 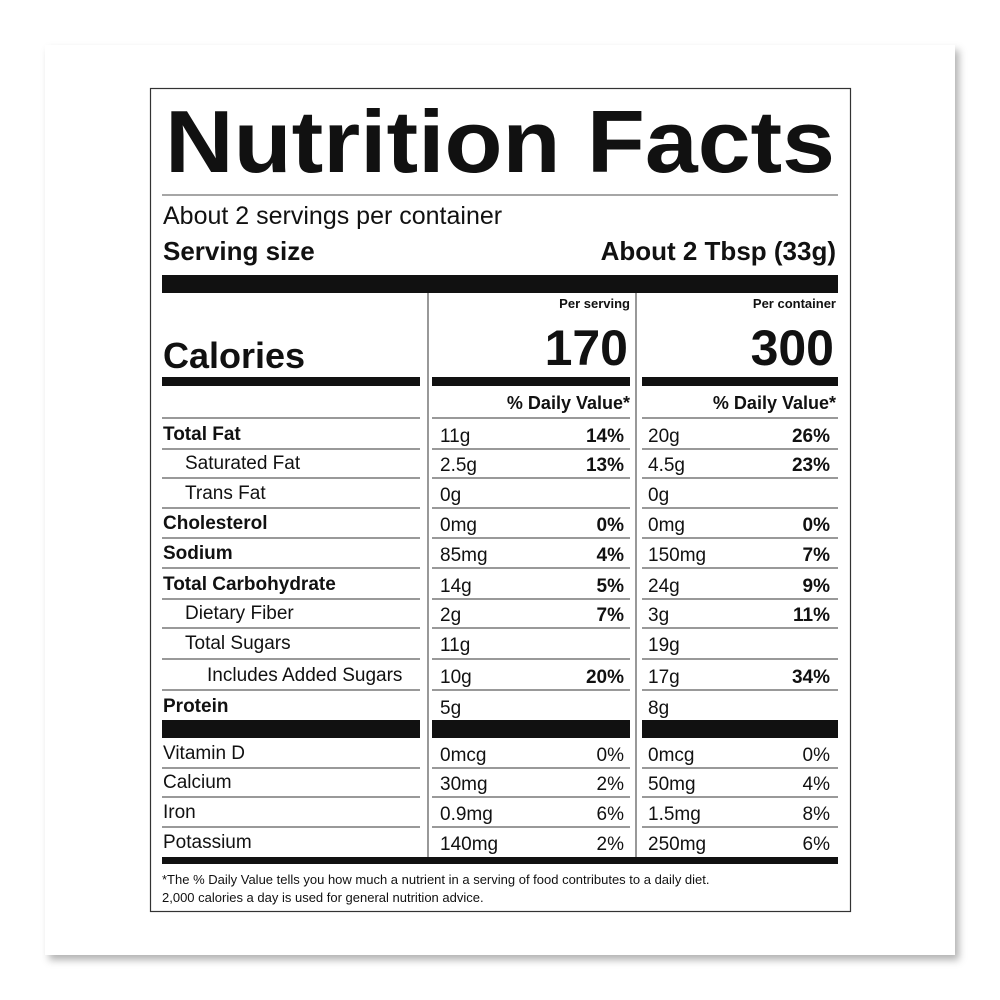 I want to click on nutrient-name: Dietary Fiber, so click(x=239, y=613).